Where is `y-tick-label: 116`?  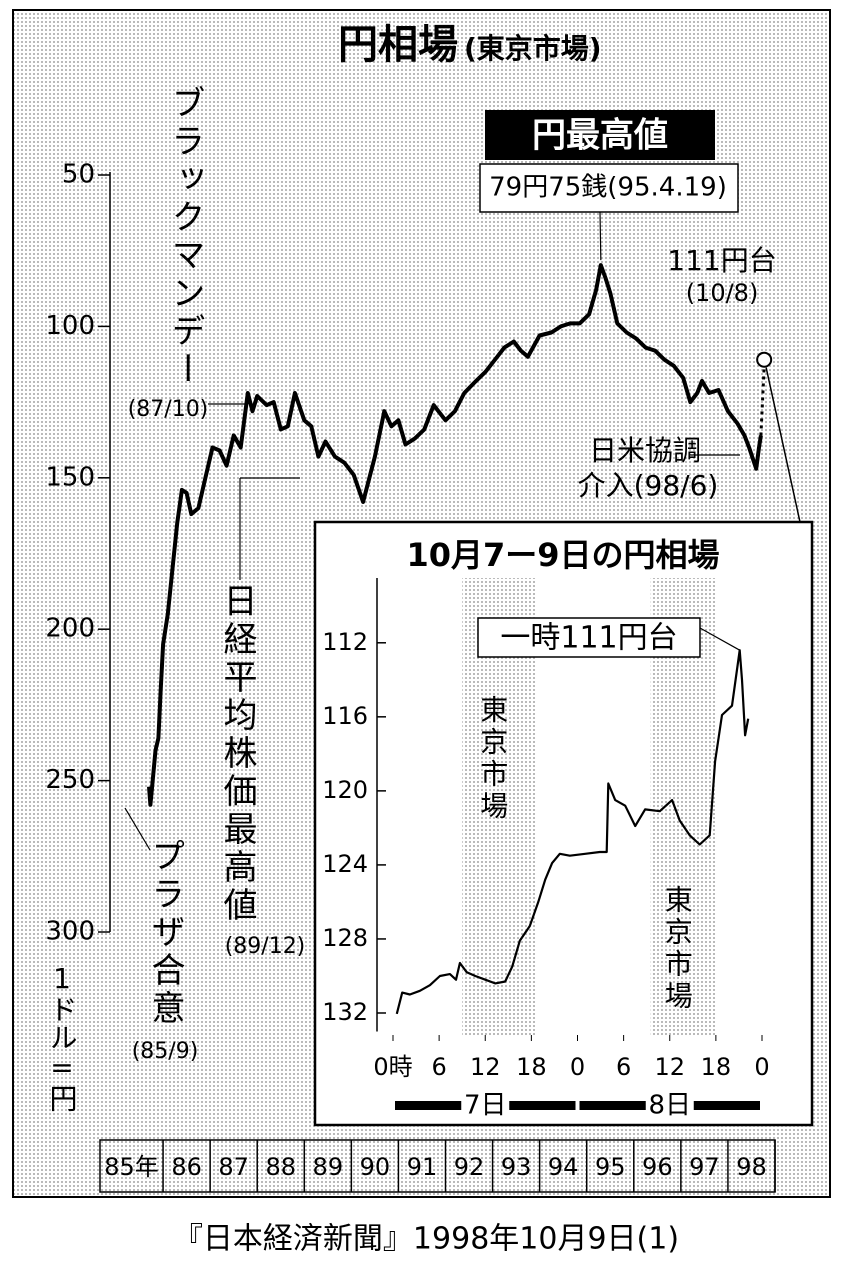
y-tick-label: 116 is located at coordinates (345, 716).